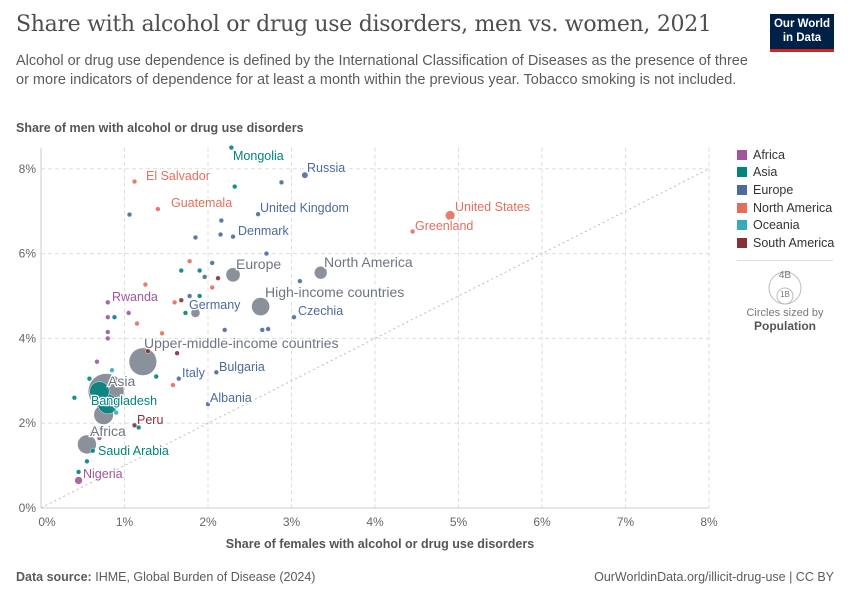 Image resolution: width=850 pixels, height=600 pixels. Describe the element at coordinates (208, 404) in the screenshot. I see `data-point-albania` at that location.